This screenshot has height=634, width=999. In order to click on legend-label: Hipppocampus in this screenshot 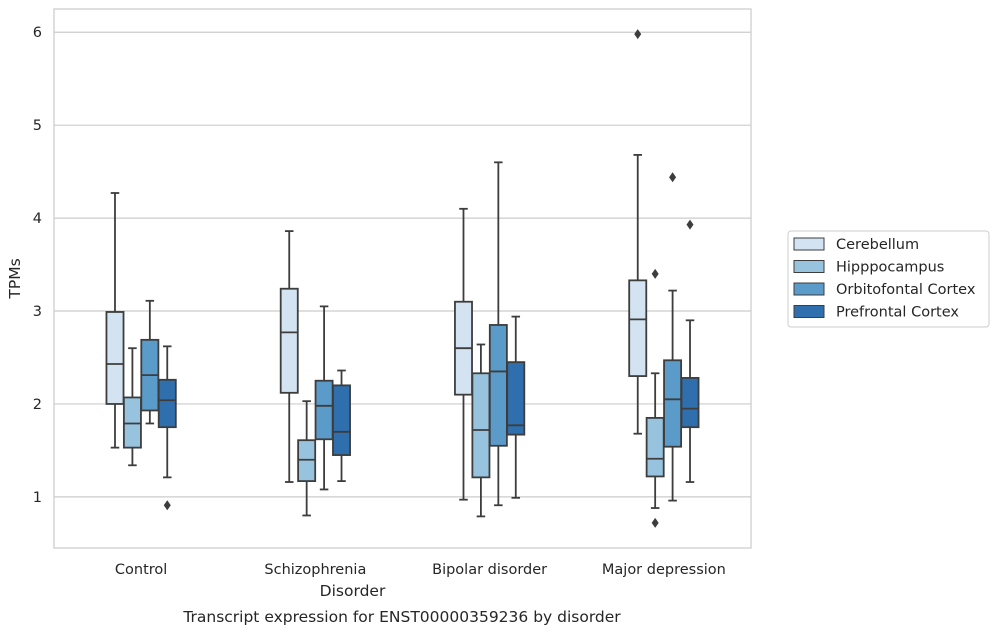, I will do `click(890, 268)`.